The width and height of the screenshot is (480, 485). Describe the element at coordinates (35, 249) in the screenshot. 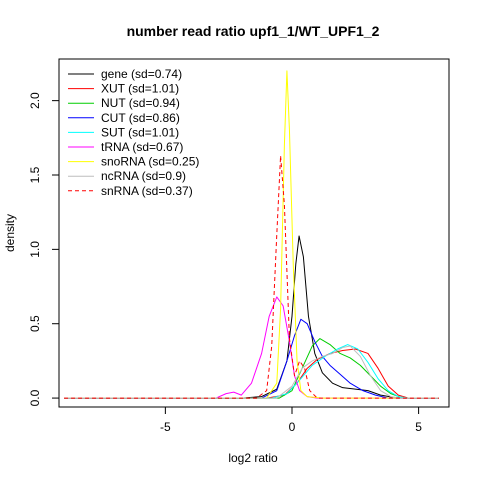

I see `y-tick-label: 1.0` at that location.